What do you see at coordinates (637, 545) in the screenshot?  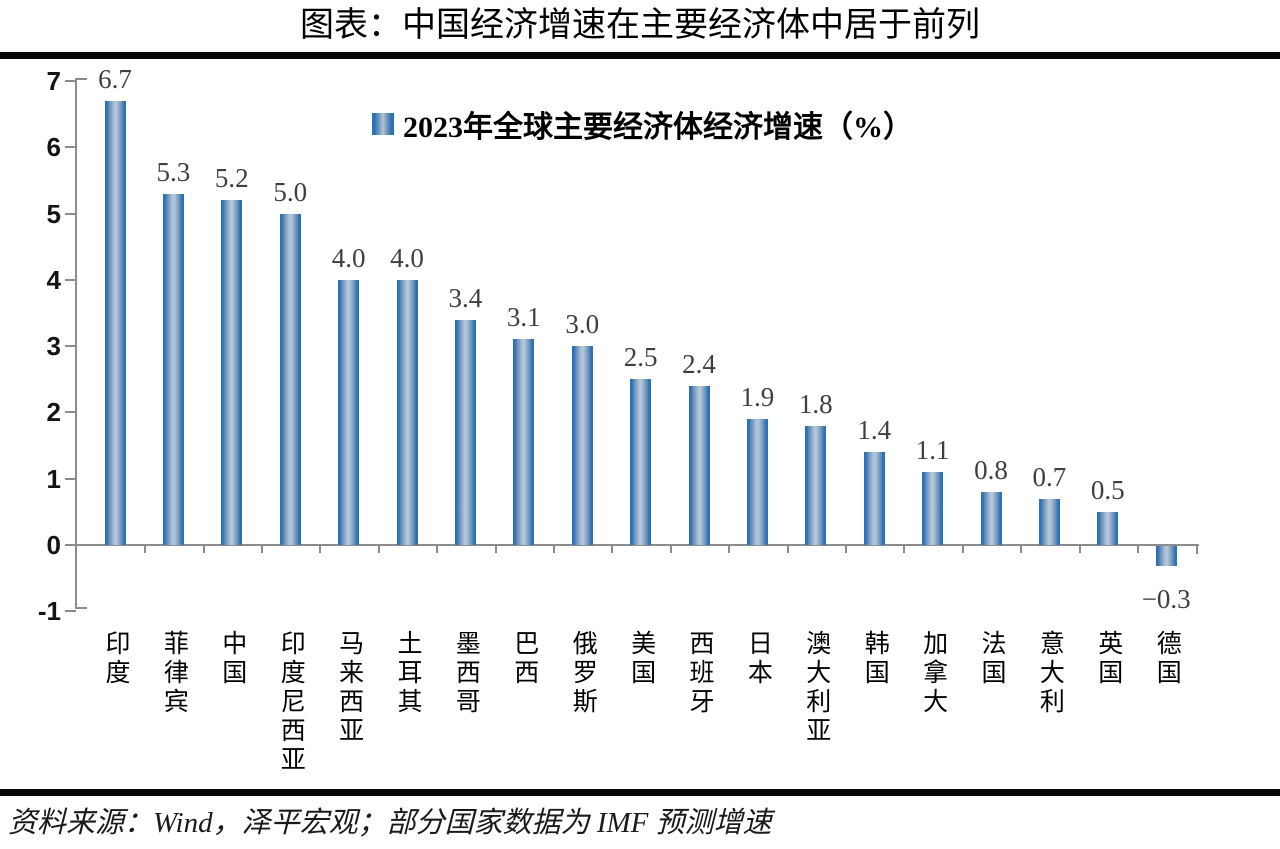 I see `x-axis-line` at bounding box center [637, 545].